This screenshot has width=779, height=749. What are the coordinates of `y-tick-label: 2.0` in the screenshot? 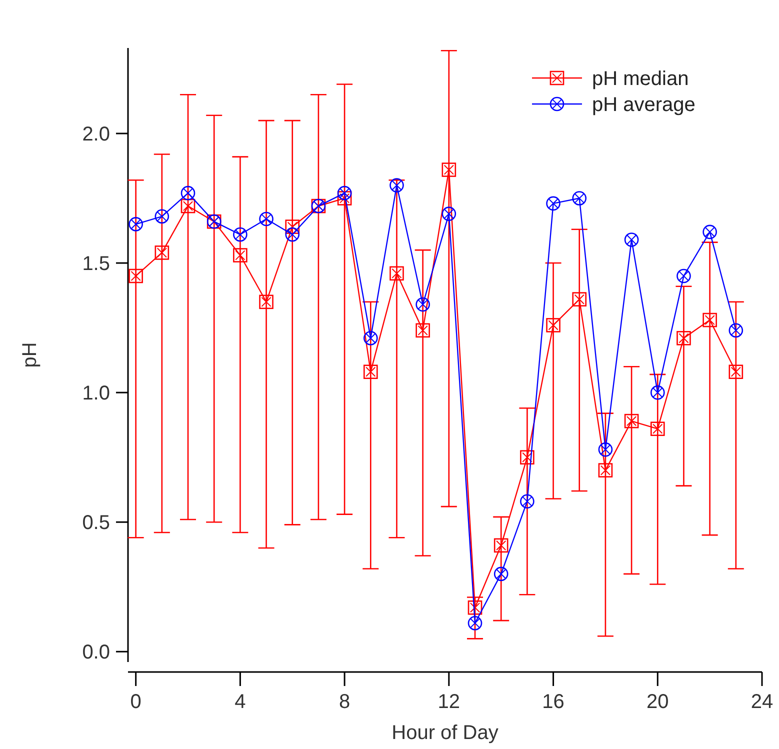 It's located at (96, 134).